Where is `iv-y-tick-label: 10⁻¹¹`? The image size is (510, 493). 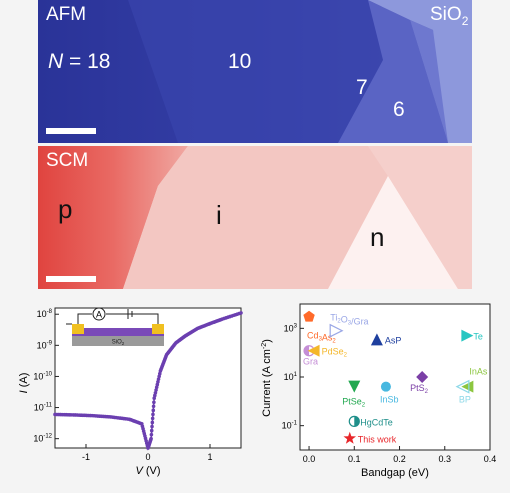
iv-y-tick-label: 10⁻¹¹ is located at coordinates (43, 408).